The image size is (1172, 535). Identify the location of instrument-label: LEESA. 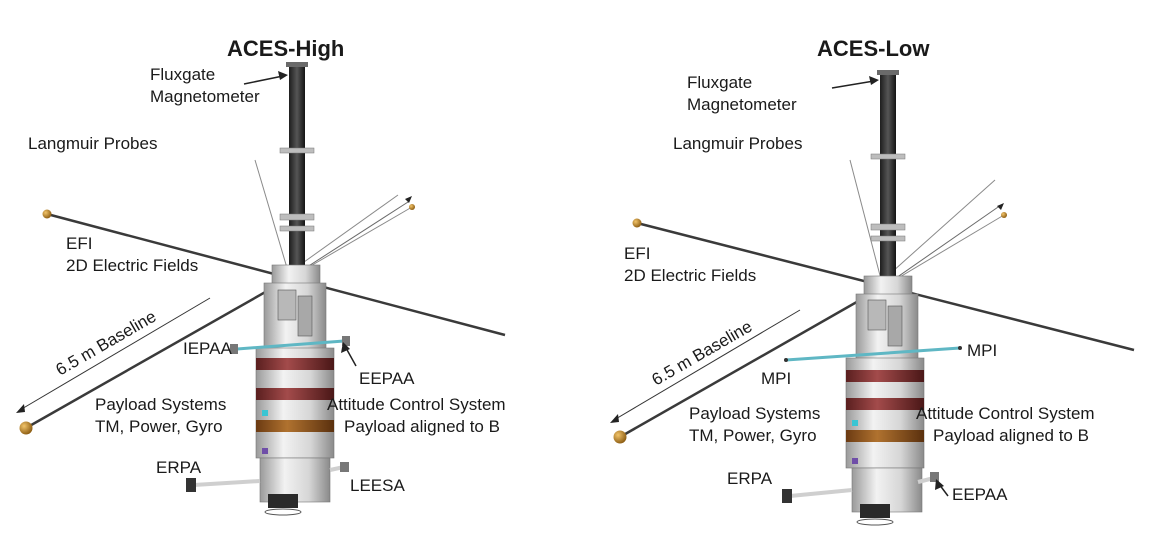
(377, 485).